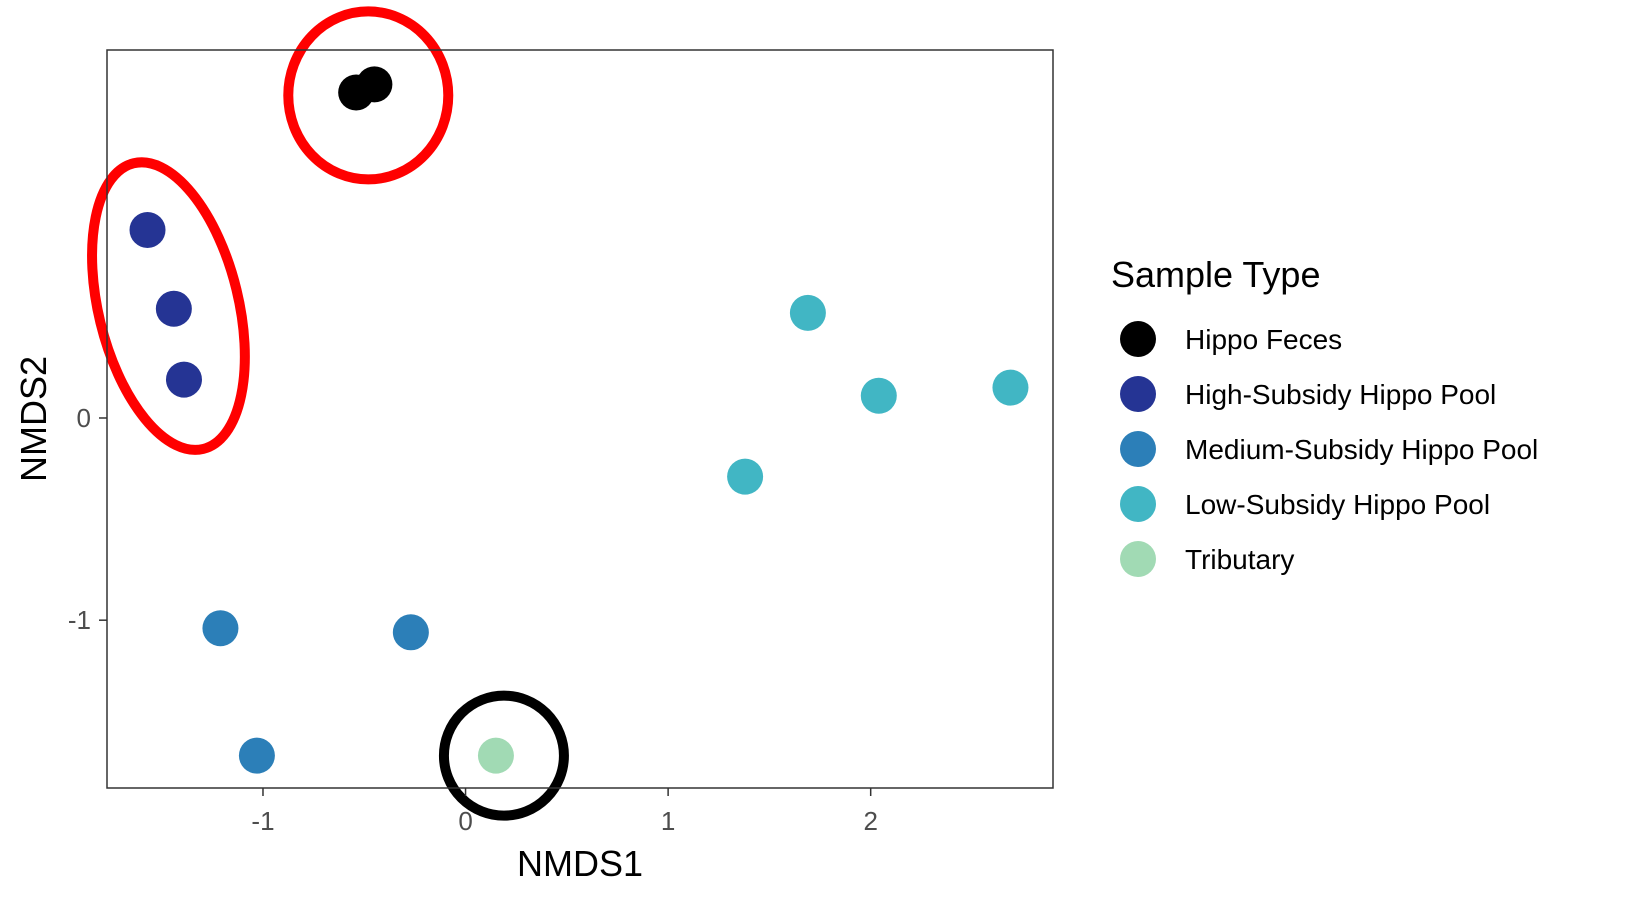 The width and height of the screenshot is (1636, 916). I want to click on legend-label: Medium-Subsidy Hippo Pool, so click(1361, 449).